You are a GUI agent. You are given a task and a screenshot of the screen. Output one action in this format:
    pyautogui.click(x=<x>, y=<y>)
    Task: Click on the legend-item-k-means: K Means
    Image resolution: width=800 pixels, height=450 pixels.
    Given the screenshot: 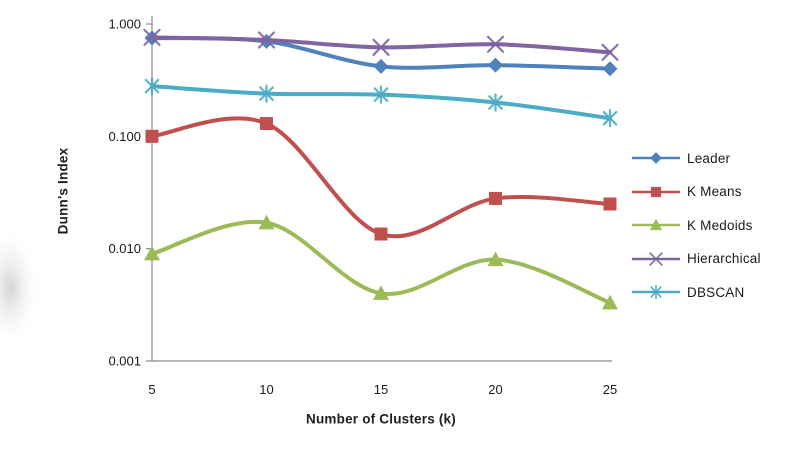 What is the action you would take?
    pyautogui.click(x=696, y=192)
    